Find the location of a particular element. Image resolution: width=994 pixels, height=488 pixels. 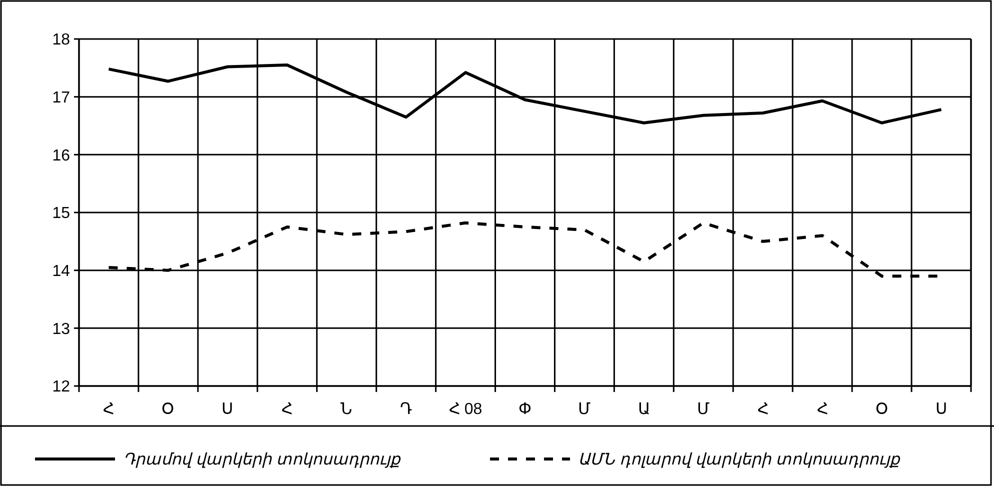

legend-label: ԱՄՆ դոլարով վարկերի տոկոսադրույք is located at coordinates (739, 460).